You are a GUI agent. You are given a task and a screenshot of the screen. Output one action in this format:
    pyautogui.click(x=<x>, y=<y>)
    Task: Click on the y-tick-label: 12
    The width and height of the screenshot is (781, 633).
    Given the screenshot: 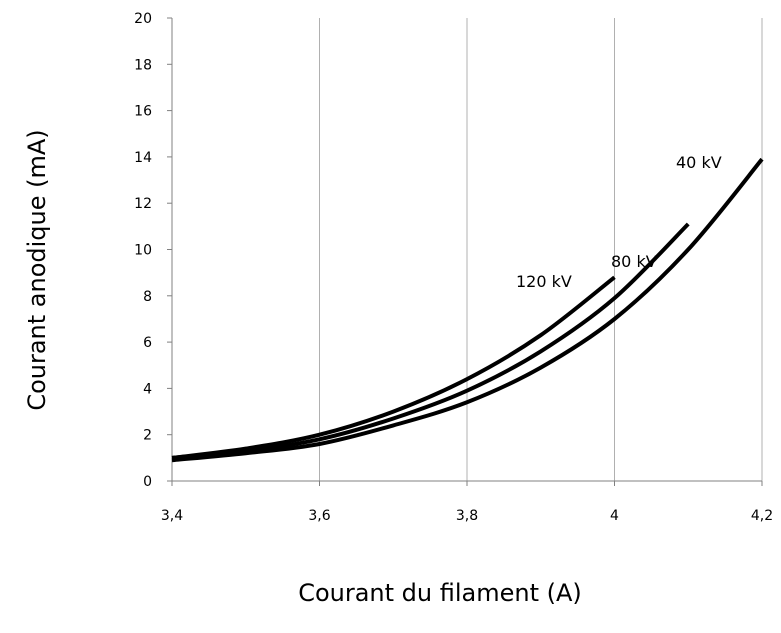 What is the action you would take?
    pyautogui.click(x=143, y=204)
    